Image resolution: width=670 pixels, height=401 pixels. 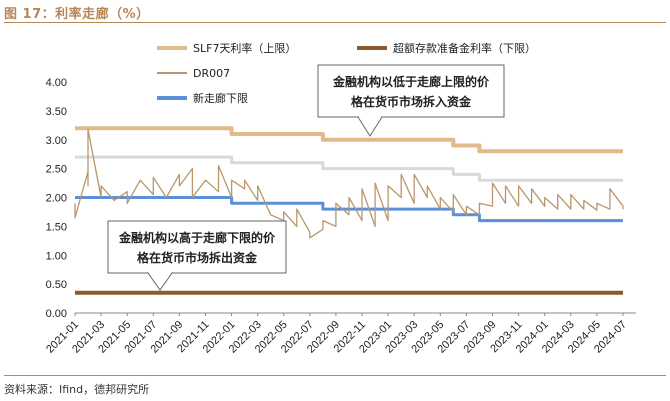 I want to click on y-tick-label: 0.00, so click(x=56, y=314).